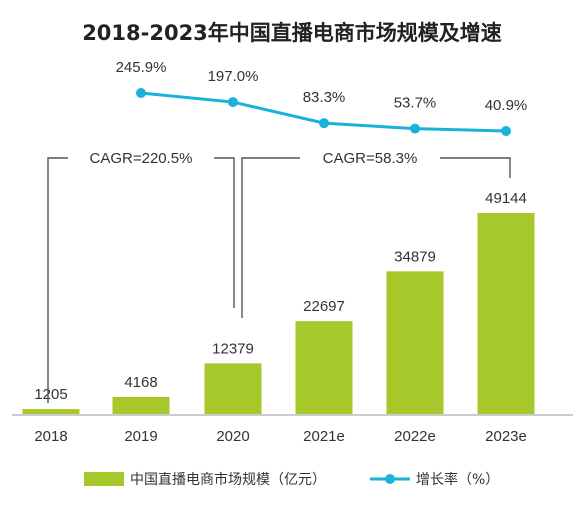 The image size is (585, 505). What do you see at coordinates (322, 86) in the screenshot?
I see `growth-value-labels: 245.9% 197.0% 83.3% 53.7% 40.9%` at bounding box center [322, 86].